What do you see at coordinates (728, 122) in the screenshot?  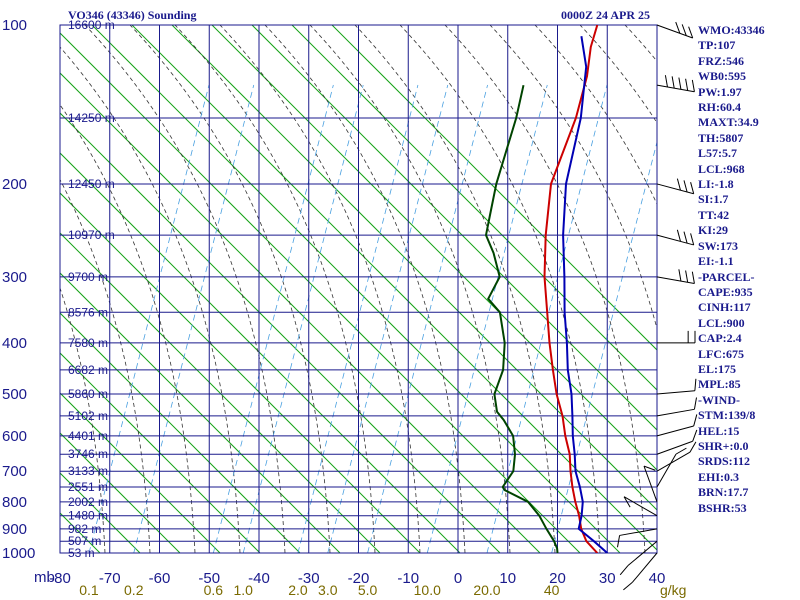 I see `index-item: MAXT:34.9` at bounding box center [728, 122].